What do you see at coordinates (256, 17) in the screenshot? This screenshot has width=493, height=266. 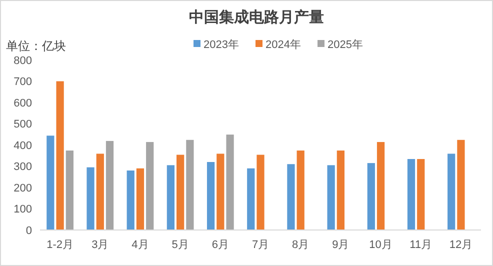 I see `chart-title: 中国集成电路月产量` at bounding box center [256, 17].